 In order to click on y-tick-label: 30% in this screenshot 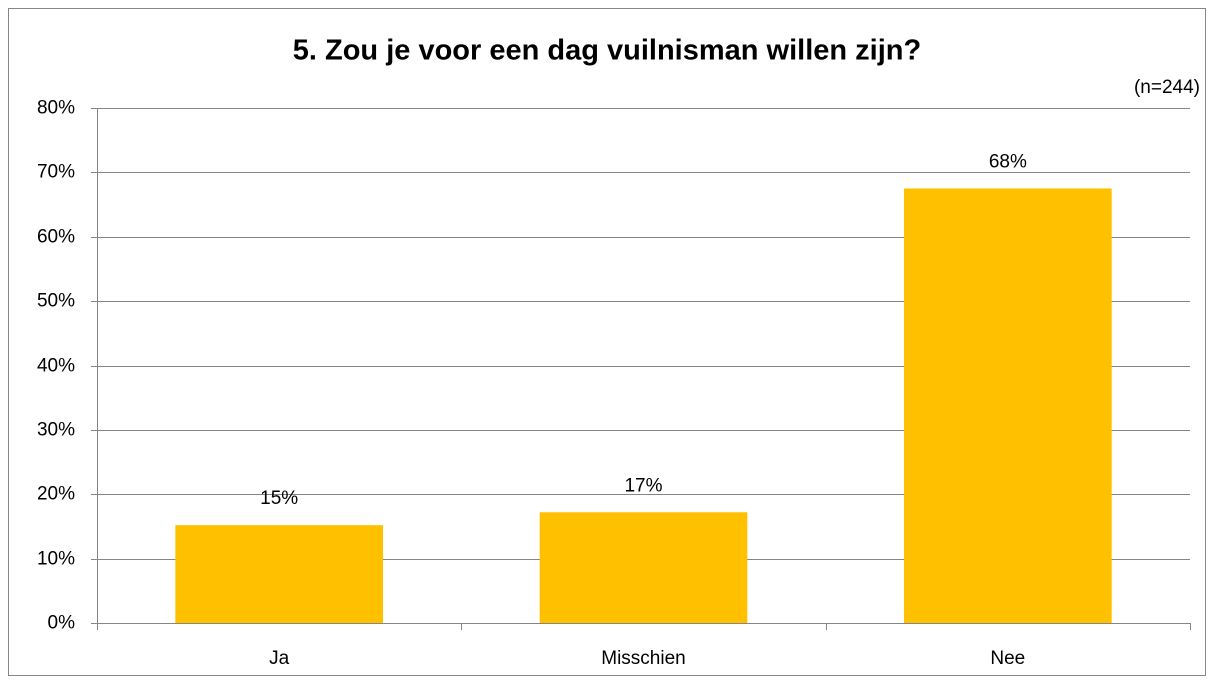, I will do `click(56, 430)`.